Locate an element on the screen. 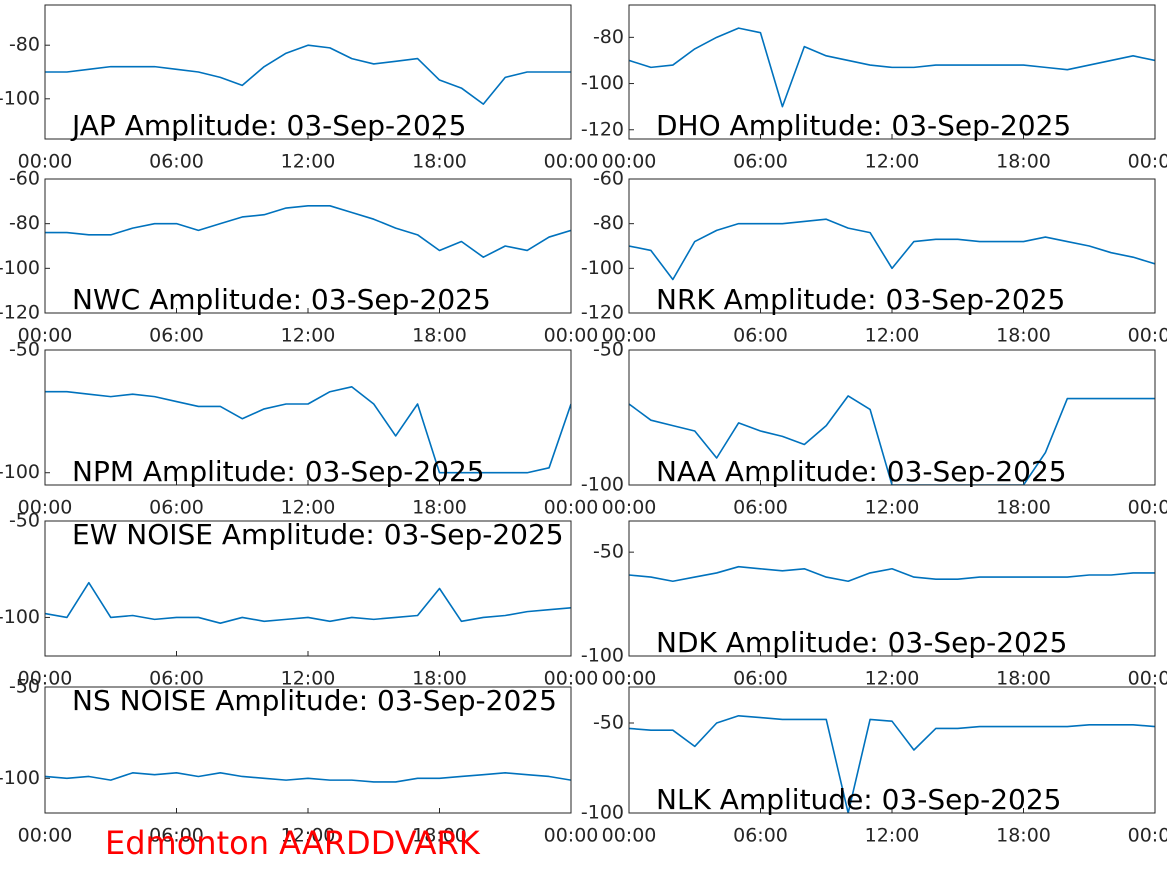 This screenshot has height=875, width=1167. panel-title: NWC Amplitude: 03-Sep-2025 is located at coordinates (281, 299).